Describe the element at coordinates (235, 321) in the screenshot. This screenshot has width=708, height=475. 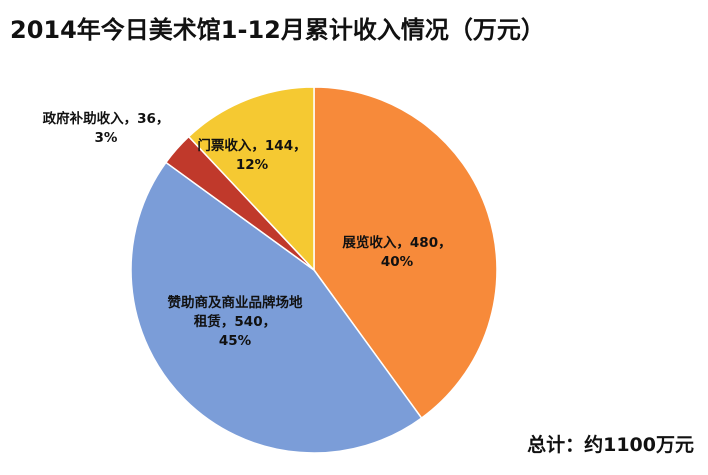
I see `slice-label: 赞助商及商业品牌场地租赁，540， 45%` at that location.